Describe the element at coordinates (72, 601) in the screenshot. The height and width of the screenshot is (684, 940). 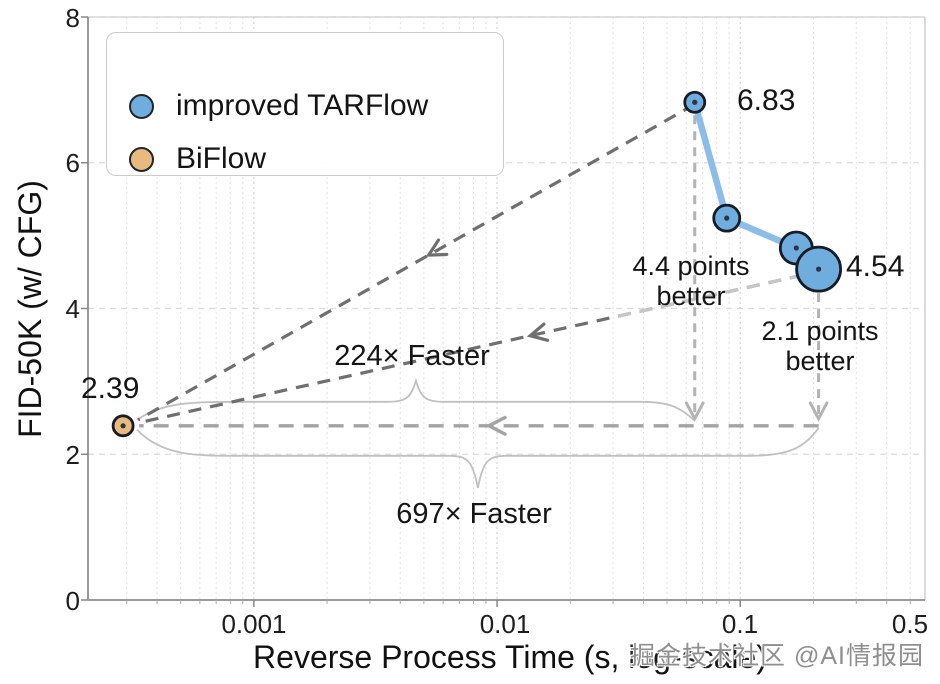
I see `y-tick-0: 0` at that location.